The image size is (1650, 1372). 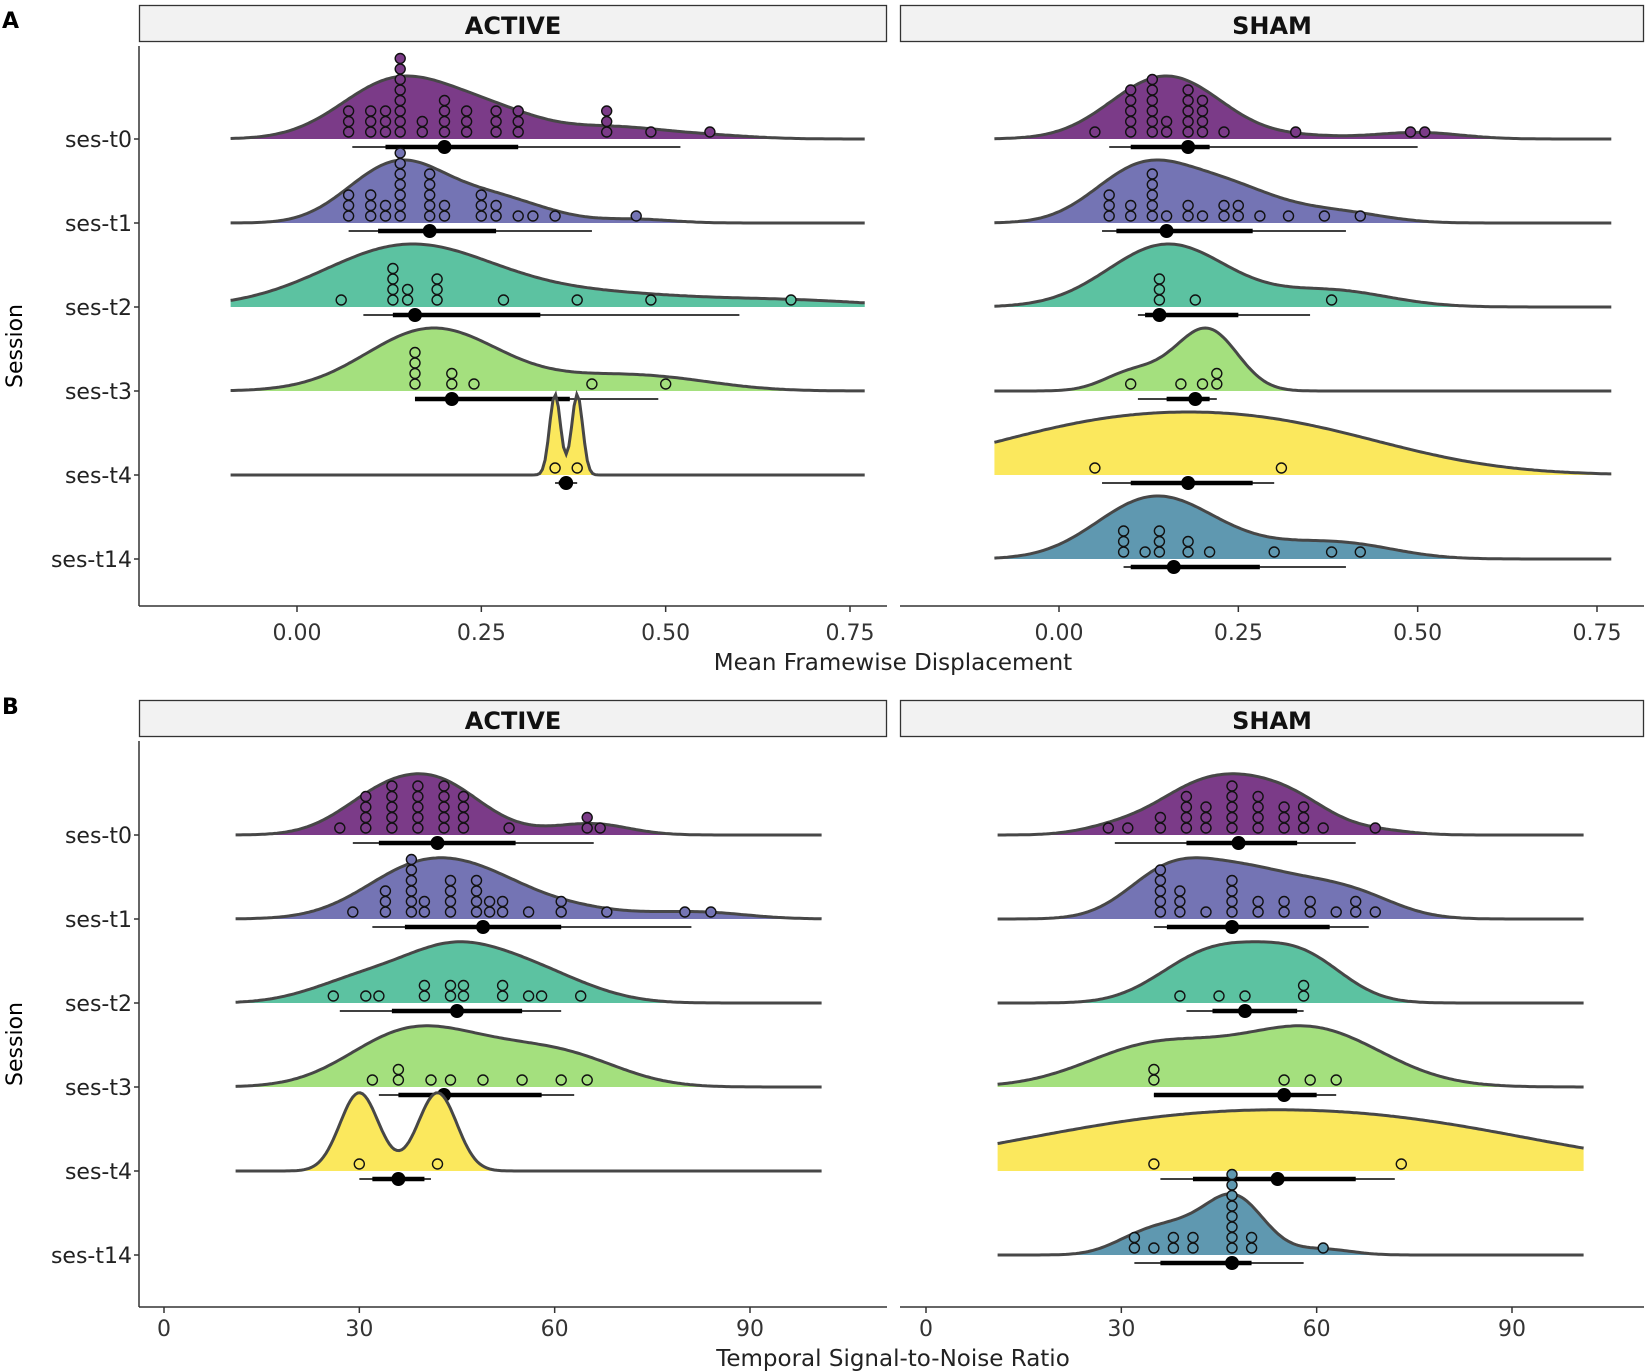 What do you see at coordinates (10, 21) in the screenshot?
I see `panel-label: A` at bounding box center [10, 21].